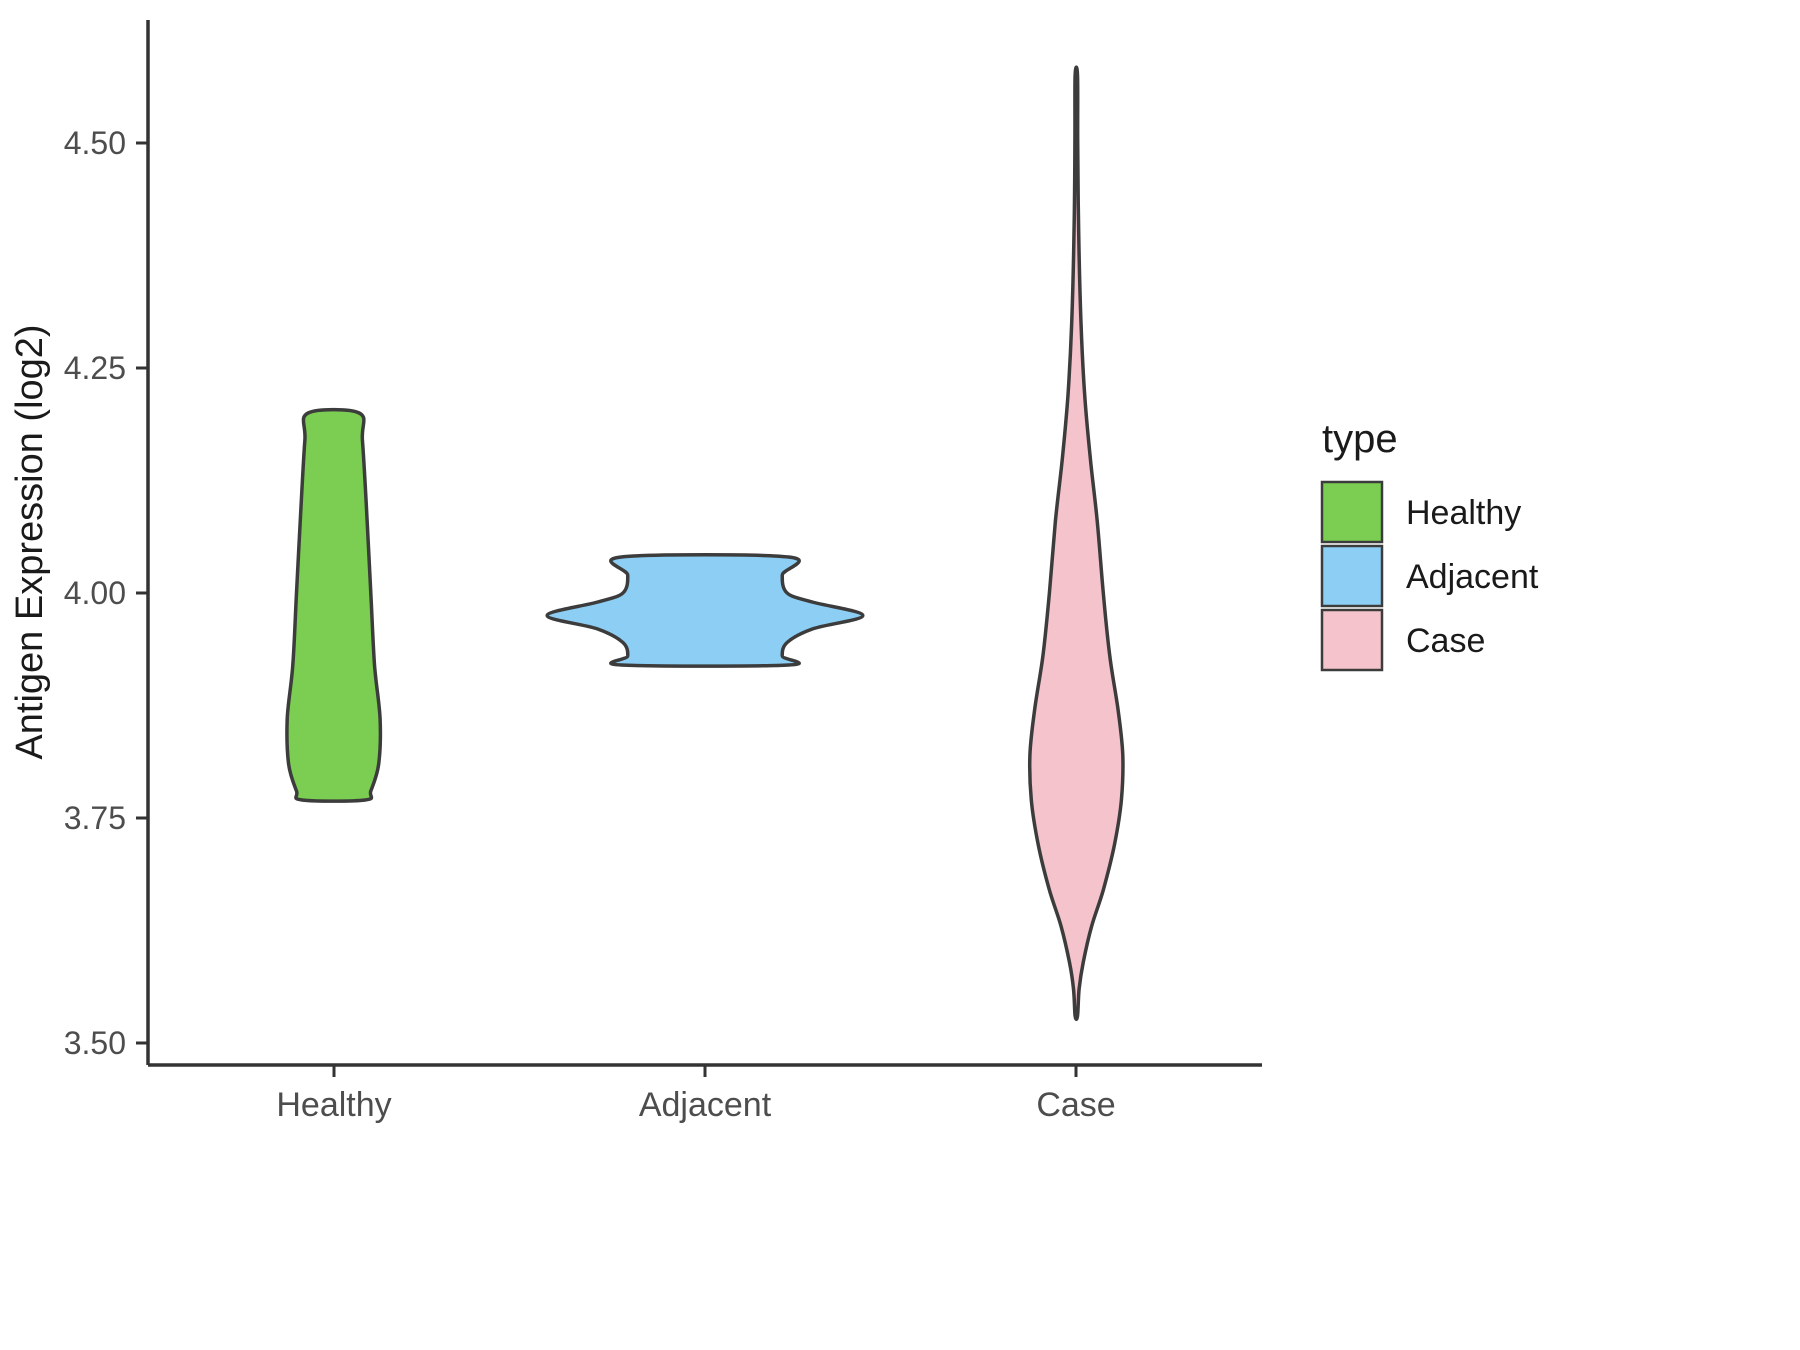  What do you see at coordinates (95, 593) in the screenshot?
I see `y-tick-label: 4.00` at bounding box center [95, 593].